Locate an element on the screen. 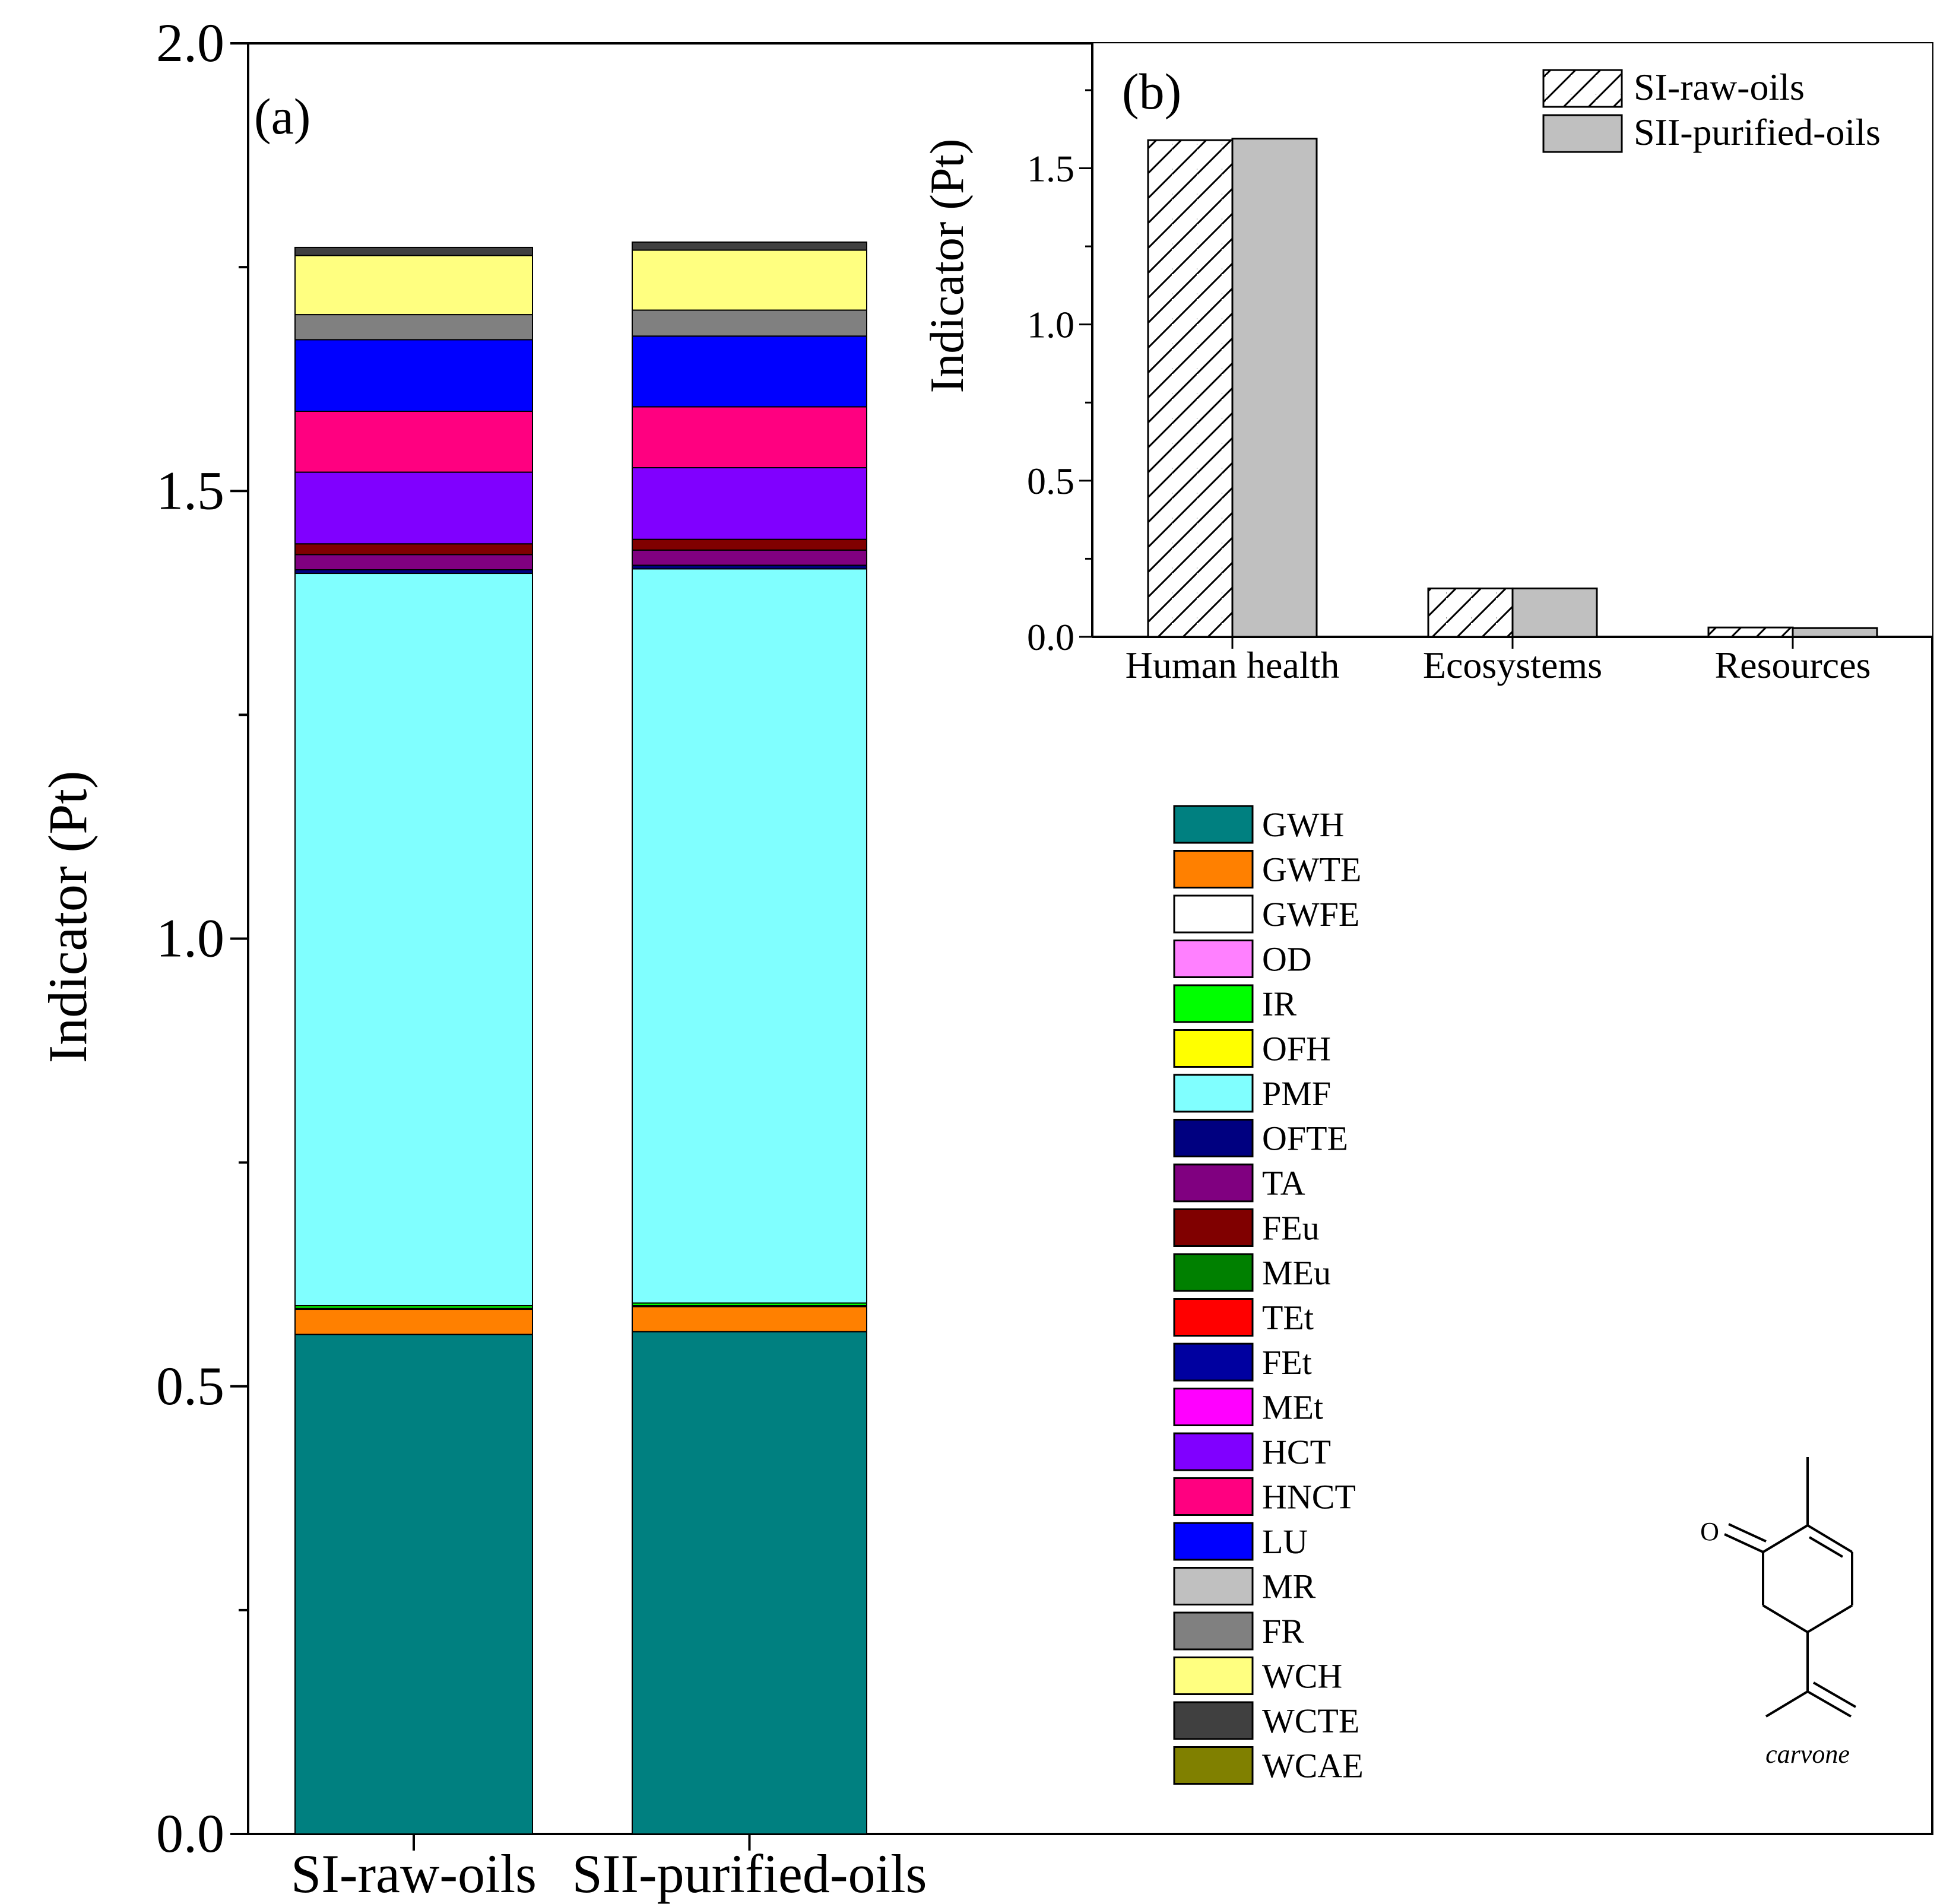 The width and height of the screenshot is (1956, 1904). y-tick-label: 1.5 is located at coordinates (190, 490).